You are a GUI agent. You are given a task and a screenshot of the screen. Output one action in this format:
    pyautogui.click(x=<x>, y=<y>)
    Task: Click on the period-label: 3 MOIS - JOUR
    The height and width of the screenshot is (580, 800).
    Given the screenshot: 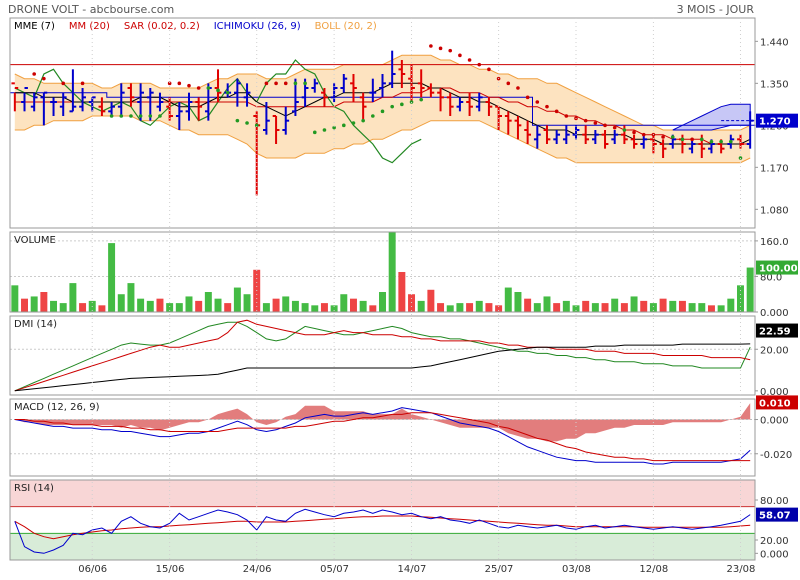 What is the action you would take?
    pyautogui.click(x=715, y=9)
    